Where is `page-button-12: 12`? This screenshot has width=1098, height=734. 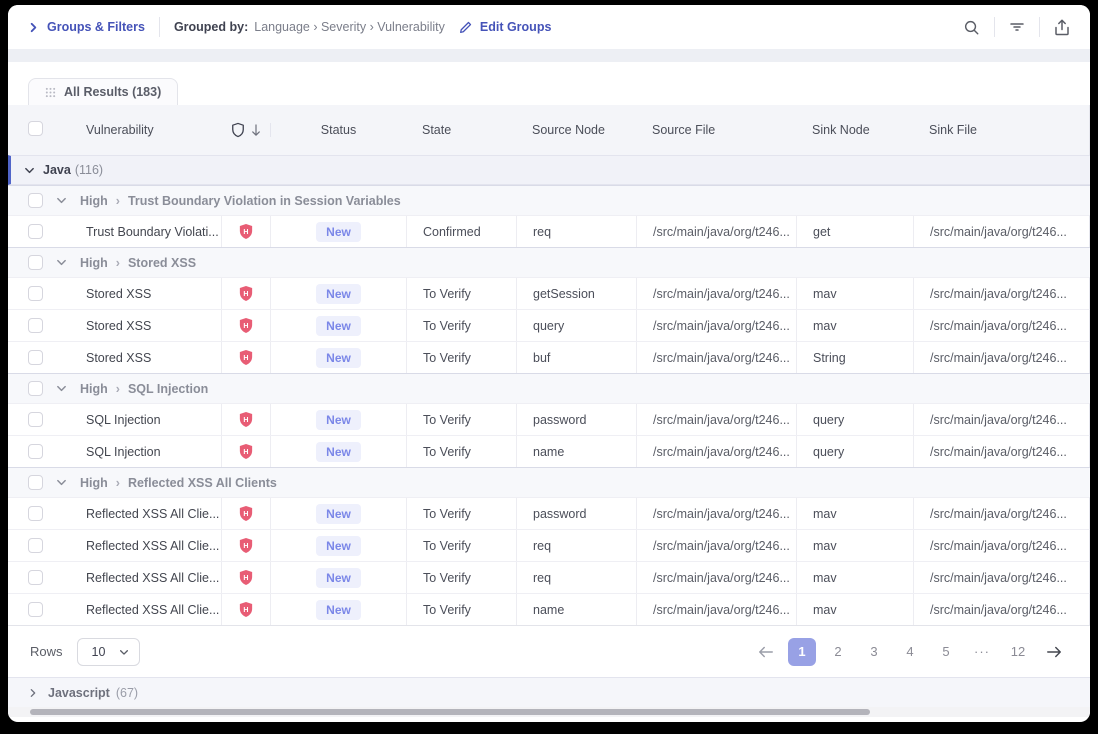 page-button-12: 12 is located at coordinates (1018, 652).